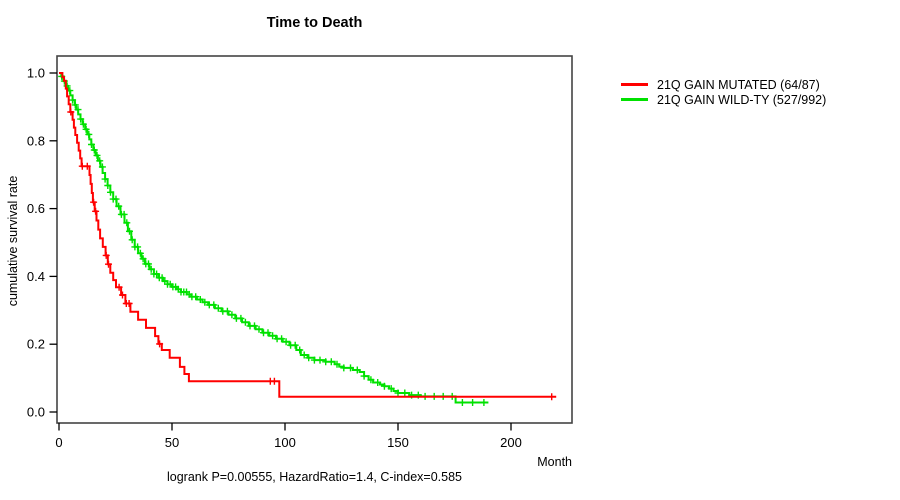 The height and width of the screenshot is (500, 900). Describe the element at coordinates (36, 276) in the screenshot. I see `y-axis-tick-label: 0.4` at that location.